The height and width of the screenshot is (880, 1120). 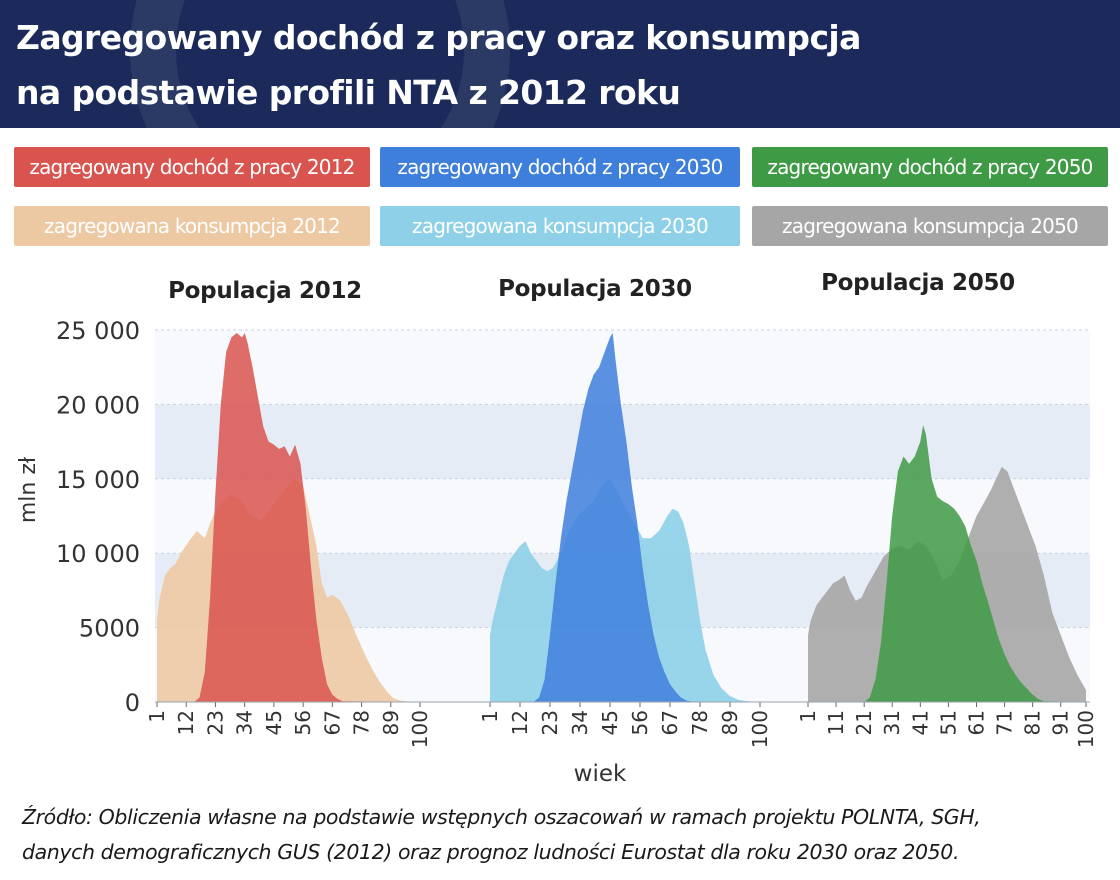 I want to click on x-tick-label-1-0: 1, so click(x=157, y=716).